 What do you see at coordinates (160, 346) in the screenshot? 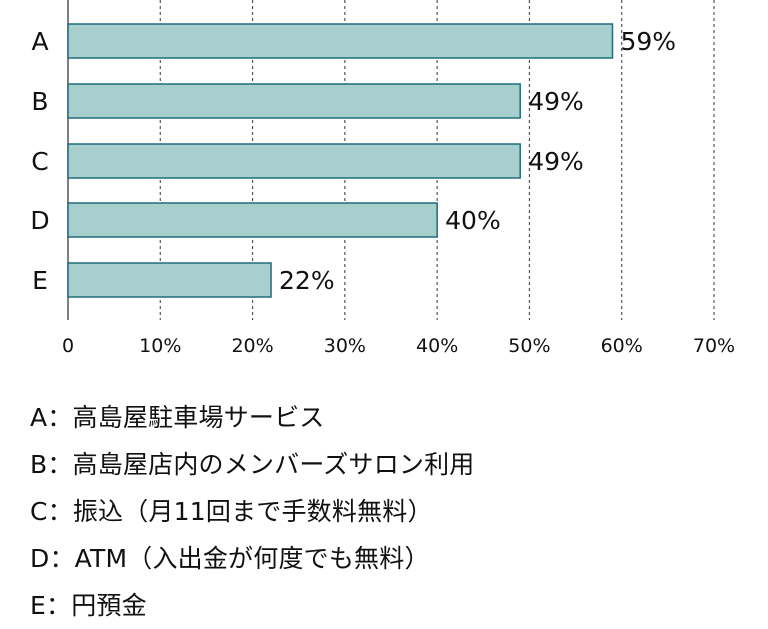
I see `x-tick-label-1: 10%` at bounding box center [160, 346].